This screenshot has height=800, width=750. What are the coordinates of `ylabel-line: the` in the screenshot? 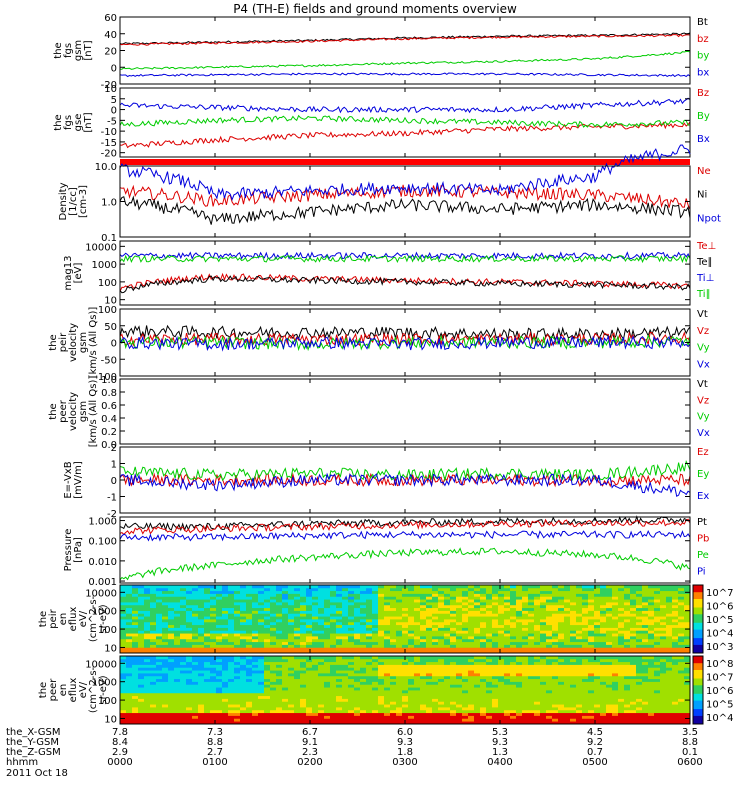 It's located at (58, 50).